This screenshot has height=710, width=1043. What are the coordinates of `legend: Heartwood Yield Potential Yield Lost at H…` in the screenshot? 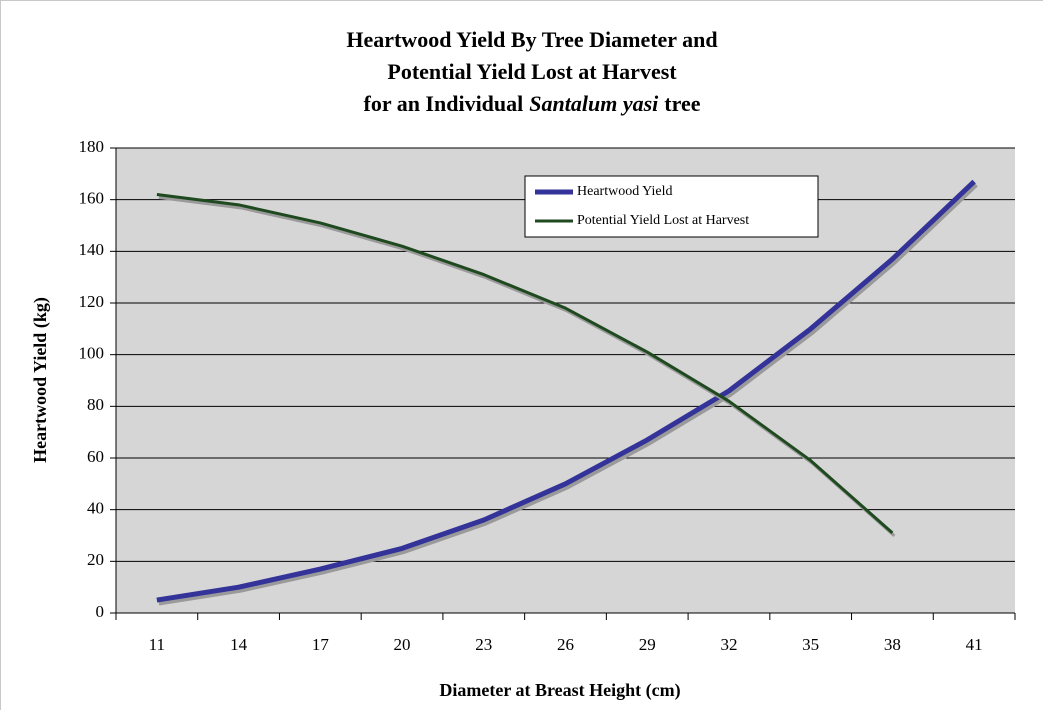 It's located at (671, 206).